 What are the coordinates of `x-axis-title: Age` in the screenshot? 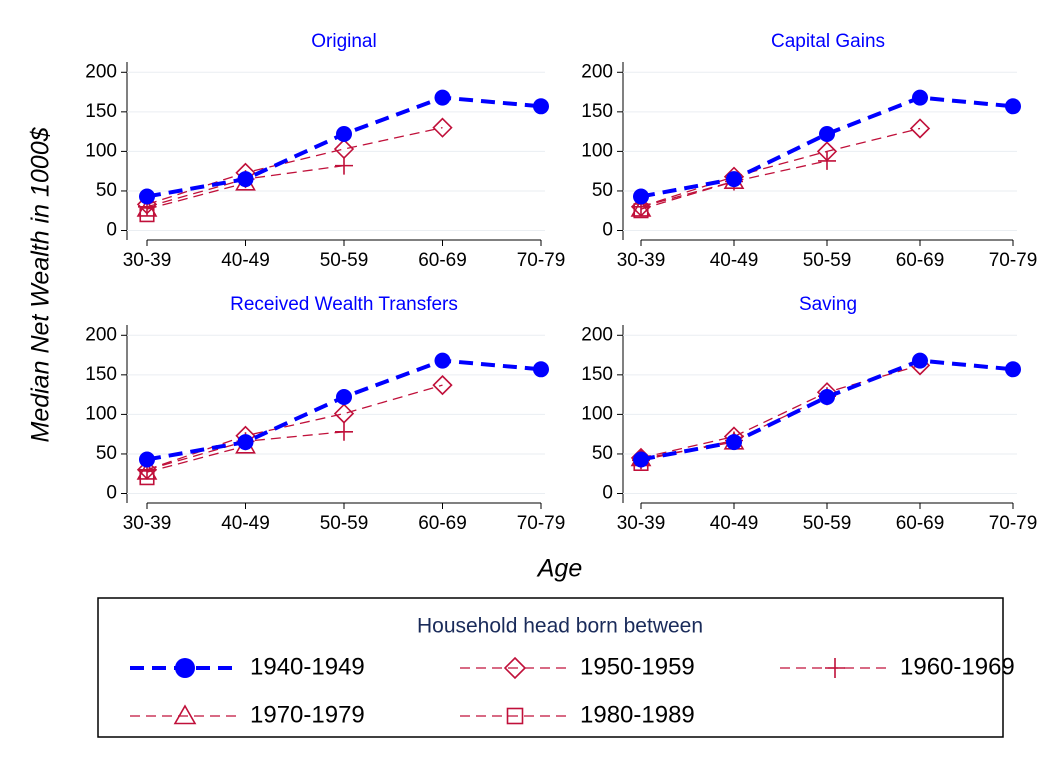 It's located at (559, 569).